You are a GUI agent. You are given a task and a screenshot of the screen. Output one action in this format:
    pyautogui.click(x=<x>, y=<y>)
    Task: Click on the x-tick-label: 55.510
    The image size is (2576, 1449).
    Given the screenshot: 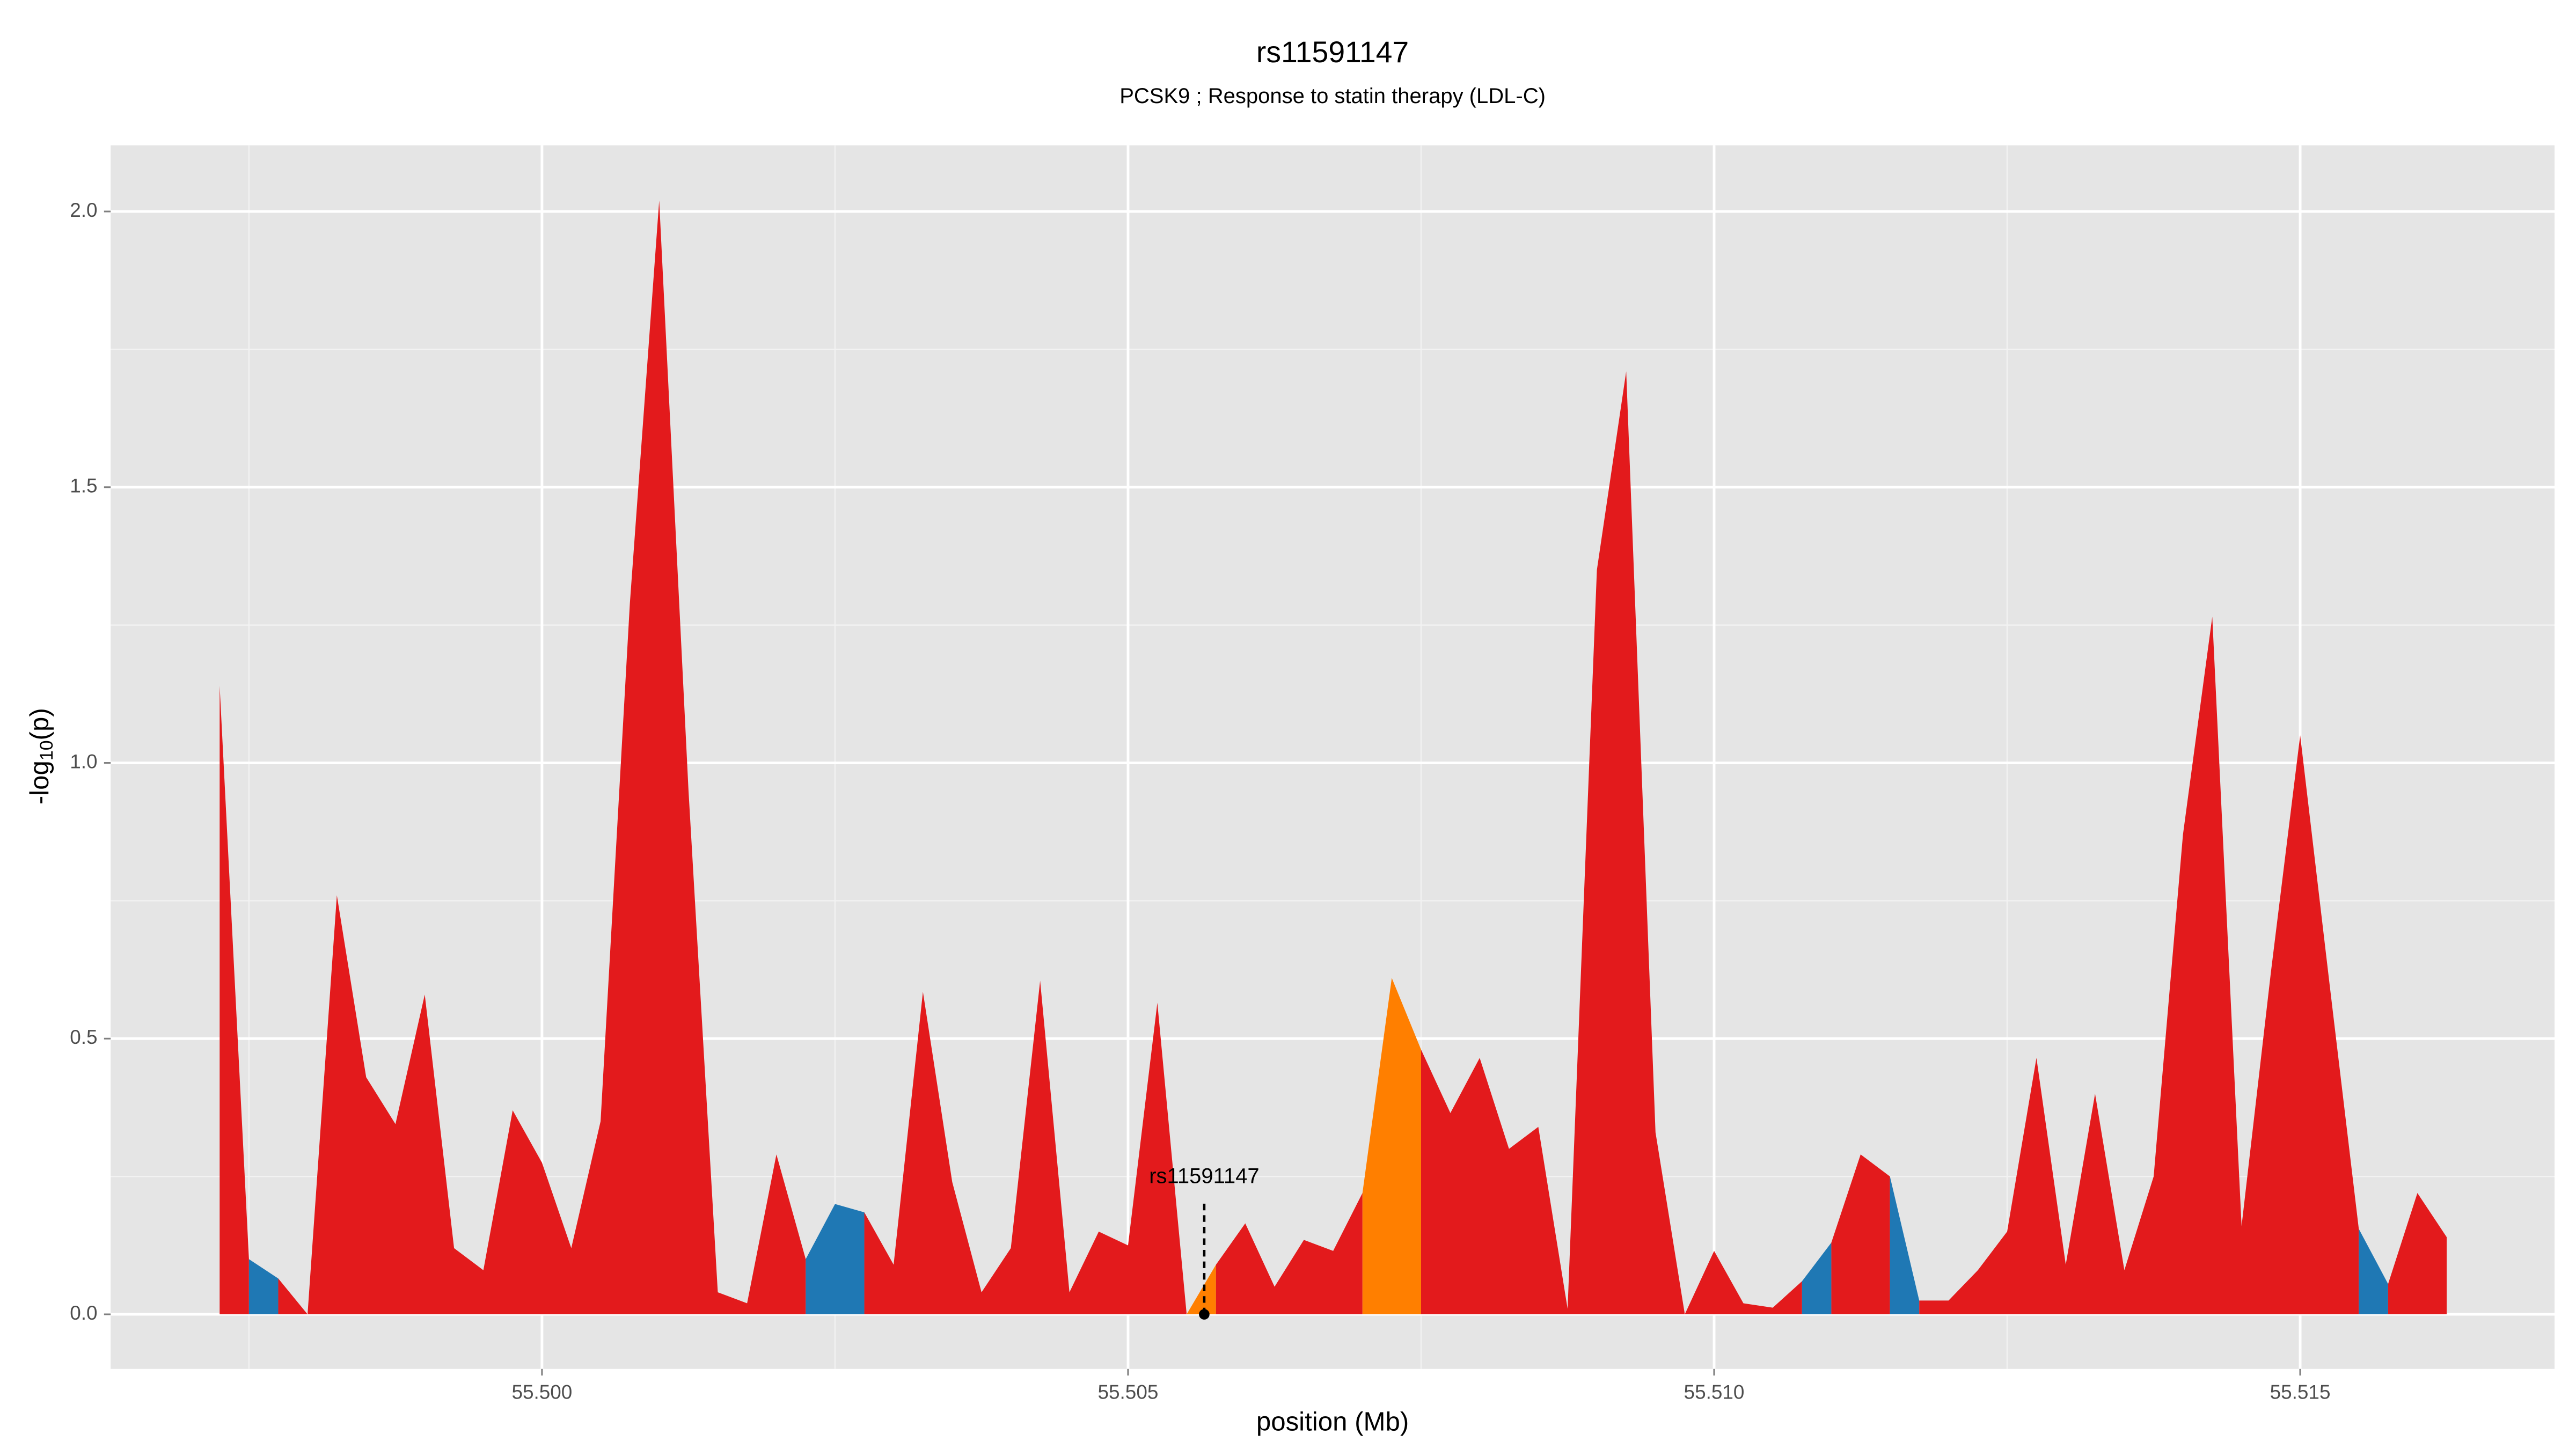 What is the action you would take?
    pyautogui.click(x=1714, y=1392)
    